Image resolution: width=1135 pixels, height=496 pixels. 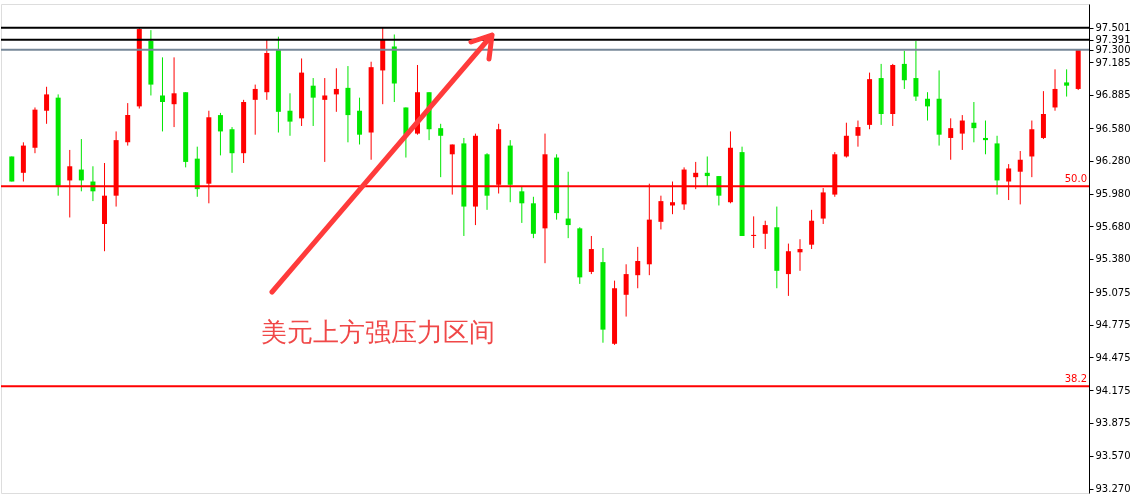 What do you see at coordinates (1113, 28) in the screenshot?
I see `y-tick-label: 97.501` at bounding box center [1113, 28].